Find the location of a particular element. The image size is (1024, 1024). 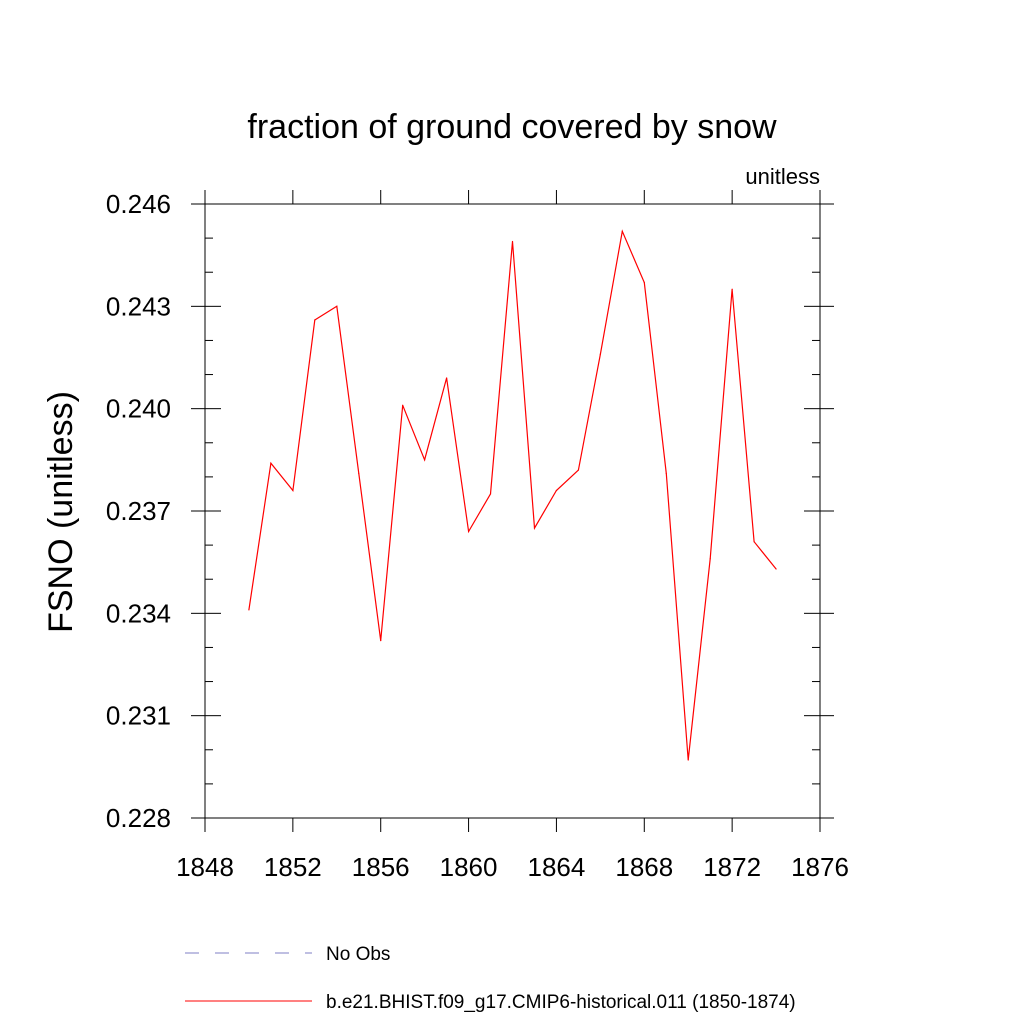

y-tick-label: 0.231 is located at coordinates (138, 716).